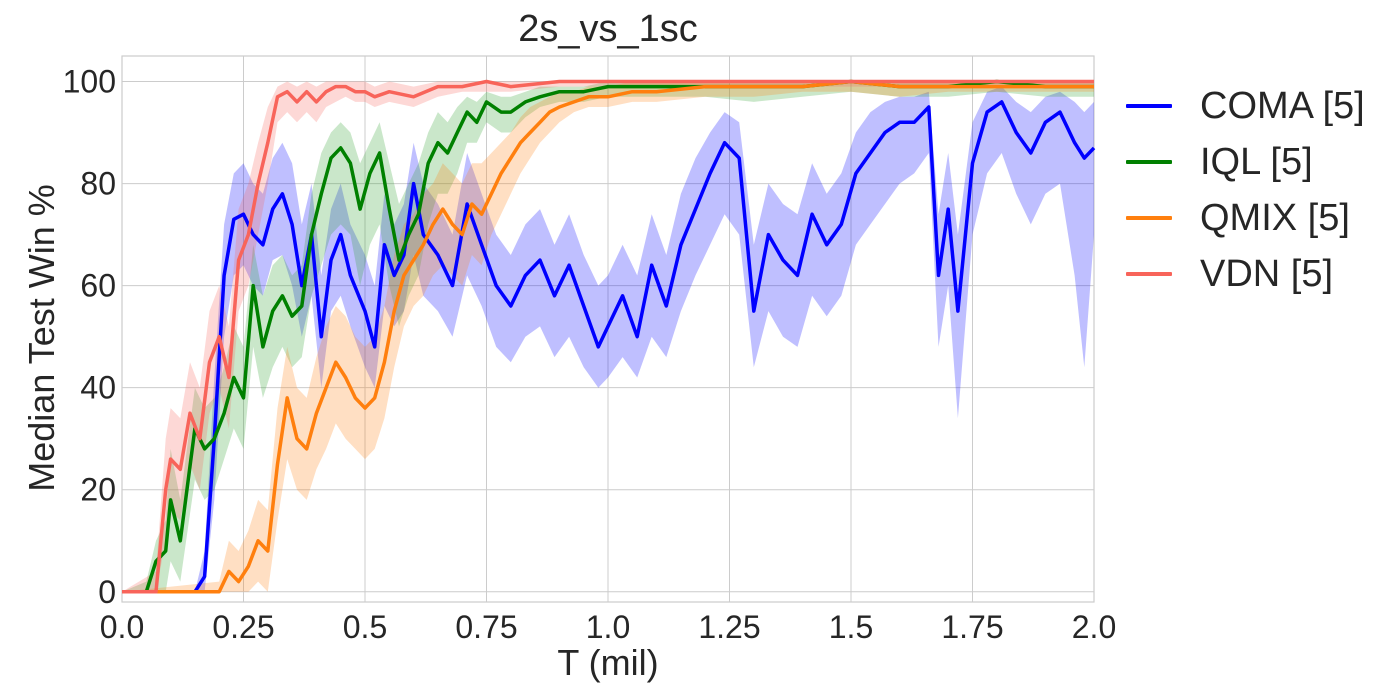  Describe the element at coordinates (89, 337) in the screenshot. I see `y-tick-labels: 0 20 40 60 80 100` at that location.